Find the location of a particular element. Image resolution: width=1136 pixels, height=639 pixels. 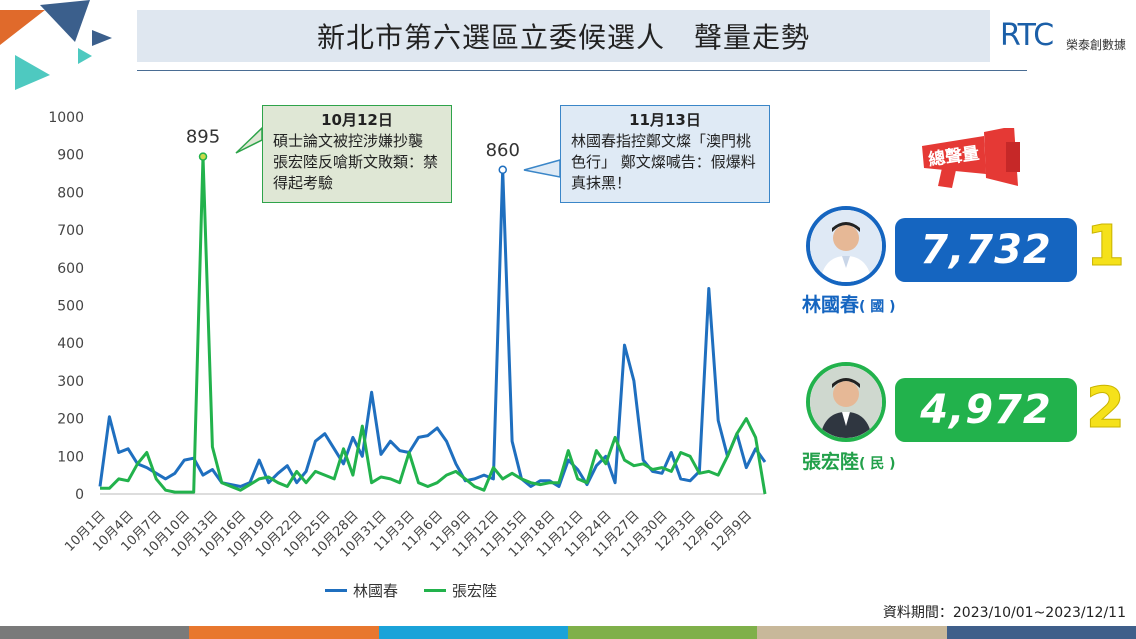

name-text: 張宏陸 is located at coordinates (831, 462).